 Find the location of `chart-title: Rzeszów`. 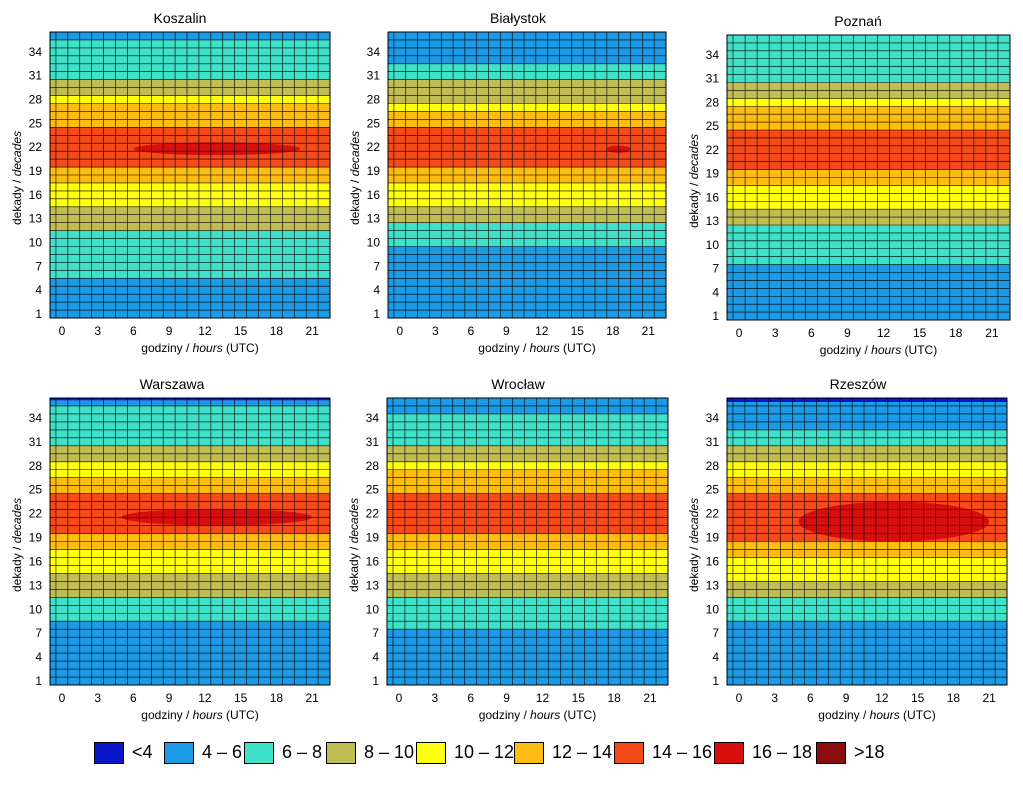

chart-title: Rzeszów is located at coordinates (858, 384).